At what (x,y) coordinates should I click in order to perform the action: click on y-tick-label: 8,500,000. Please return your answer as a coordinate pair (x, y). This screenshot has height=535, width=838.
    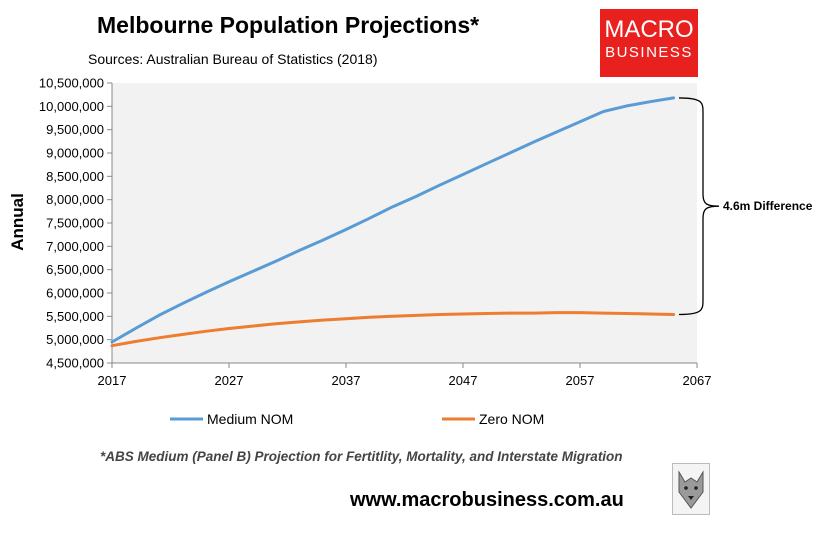
    Looking at the image, I should click on (75, 176).